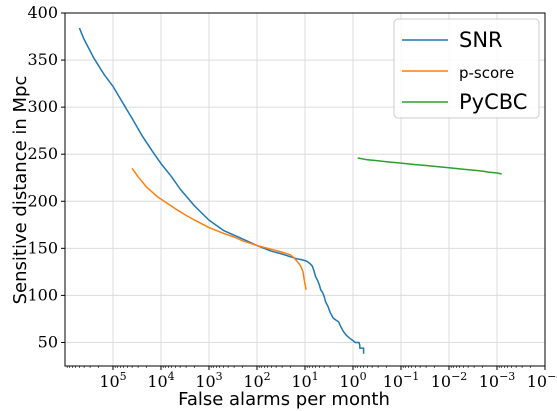 This screenshot has height=411, width=557. What do you see at coordinates (284, 399) in the screenshot?
I see `x-axis-label: False alarms per month` at bounding box center [284, 399].